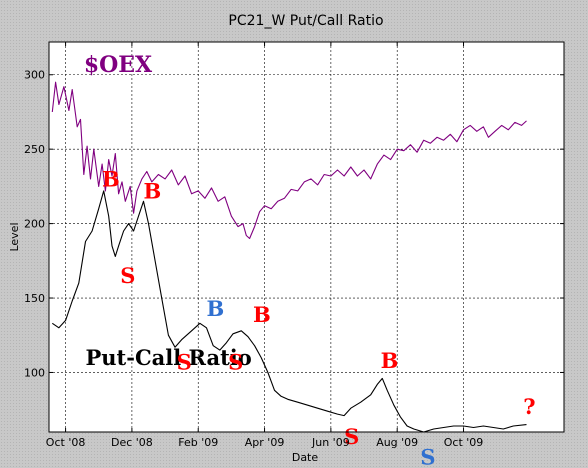 This screenshot has width=588, height=468. Describe the element at coordinates (305, 457) in the screenshot. I see `x-axis-title: Date` at that location.